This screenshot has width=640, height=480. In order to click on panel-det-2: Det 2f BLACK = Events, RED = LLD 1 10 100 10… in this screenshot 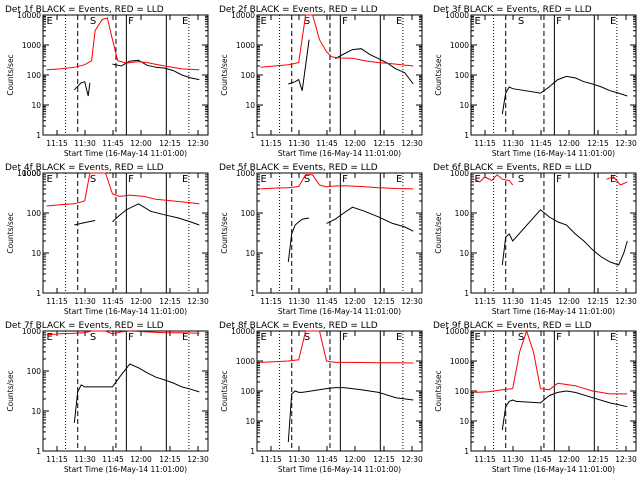, I will do `click(321, 81)`.